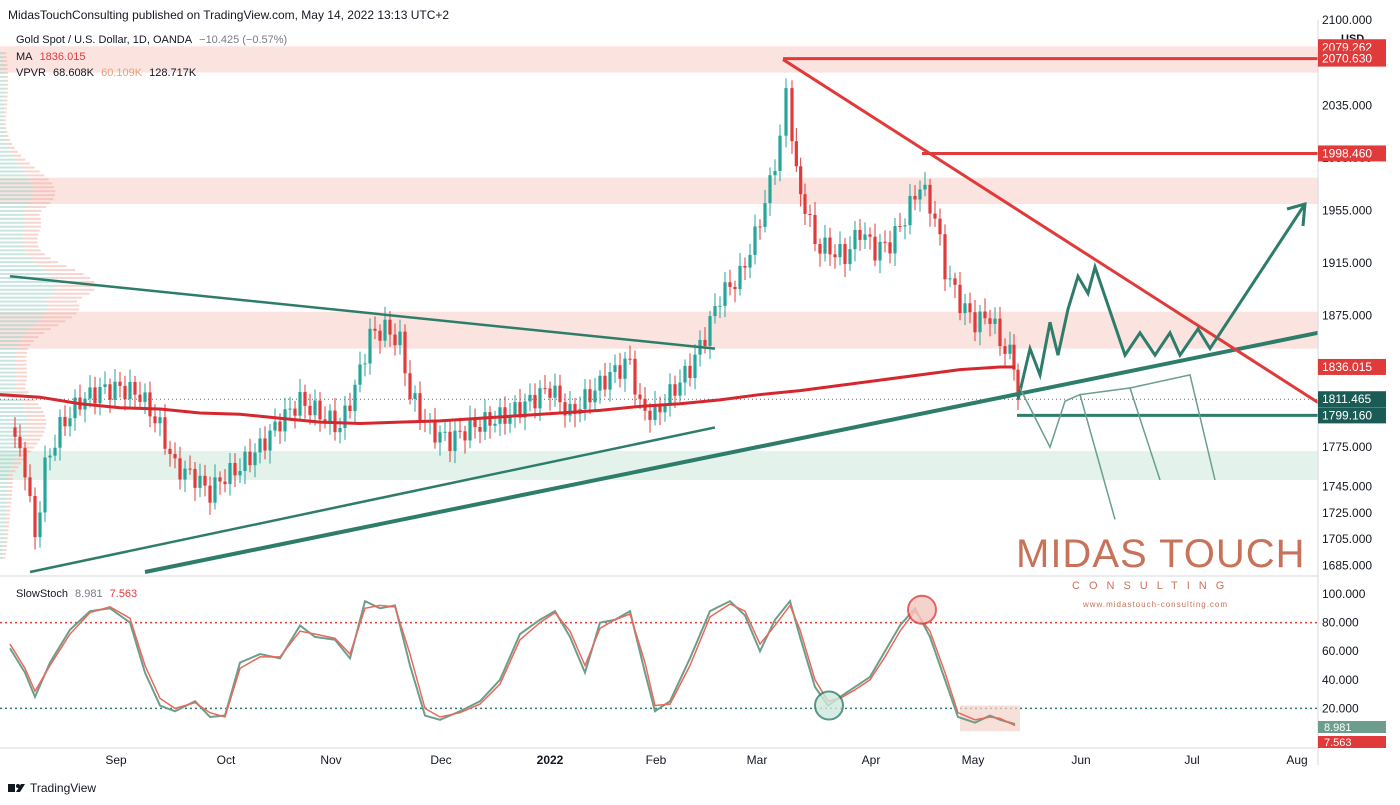 The image size is (1400, 805). I want to click on ma-legend: MA 1836.015, so click(52, 57).